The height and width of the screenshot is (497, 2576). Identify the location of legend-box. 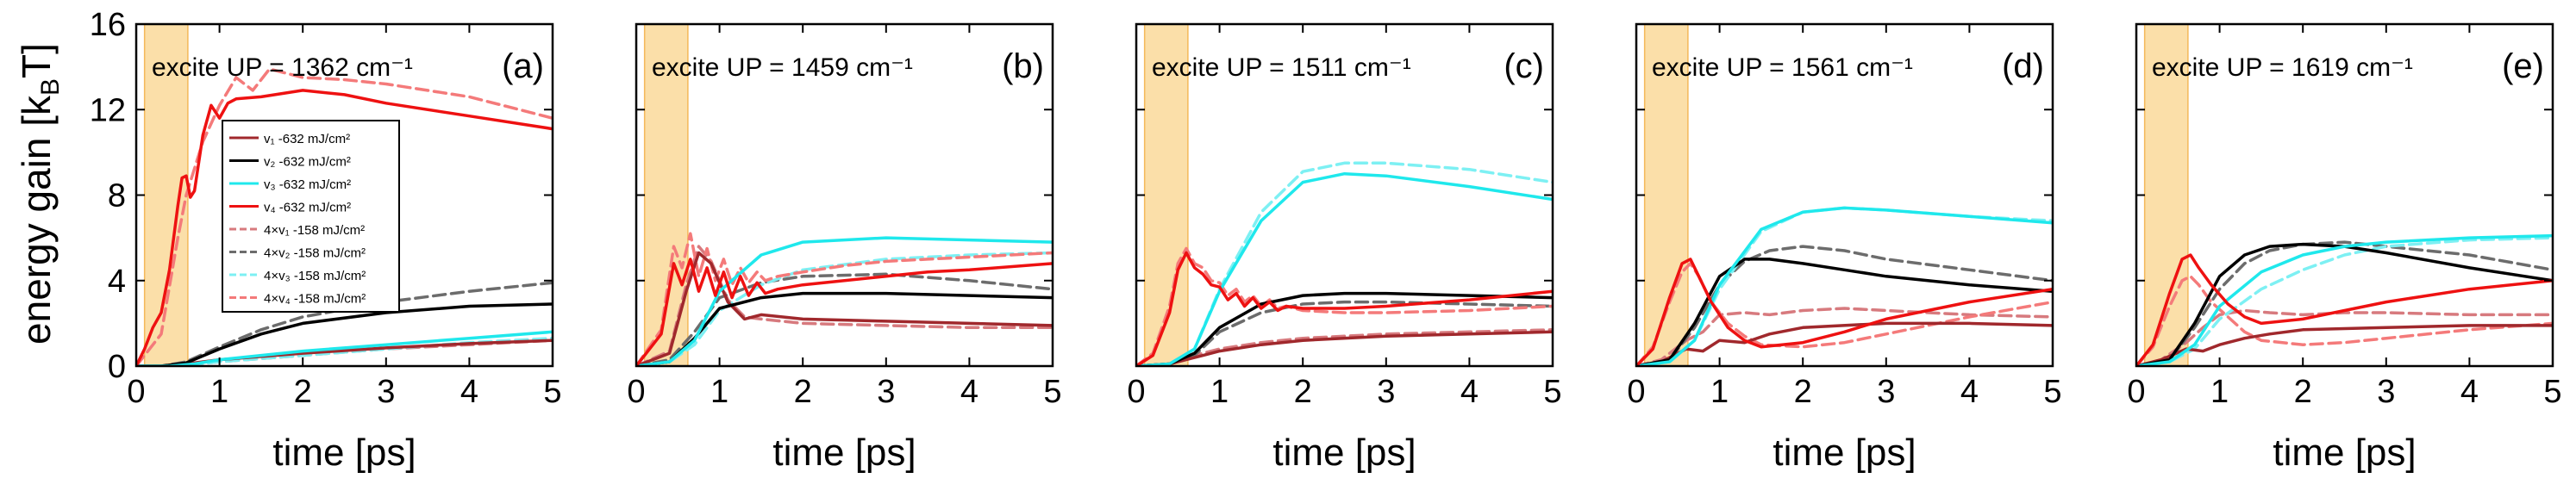
(311, 216).